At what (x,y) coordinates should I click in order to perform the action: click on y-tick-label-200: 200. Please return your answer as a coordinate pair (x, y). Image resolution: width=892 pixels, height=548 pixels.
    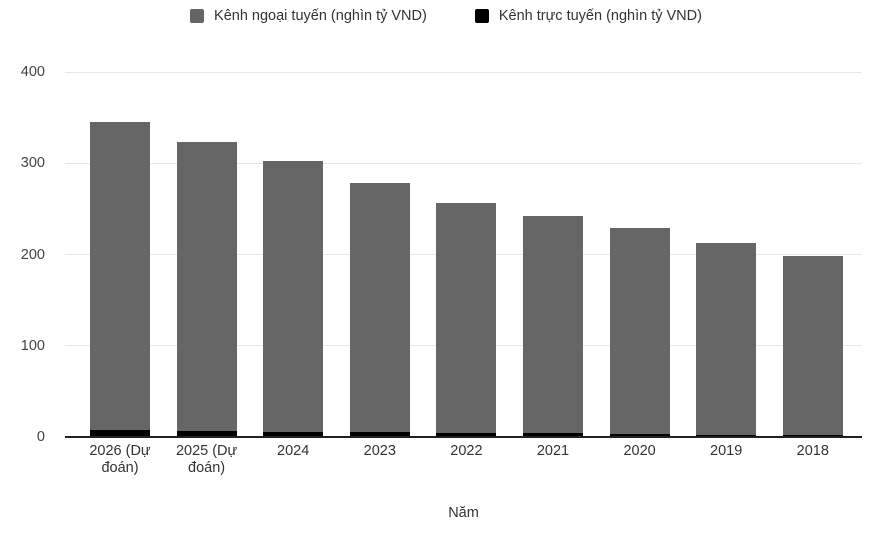
    Looking at the image, I should click on (32, 254).